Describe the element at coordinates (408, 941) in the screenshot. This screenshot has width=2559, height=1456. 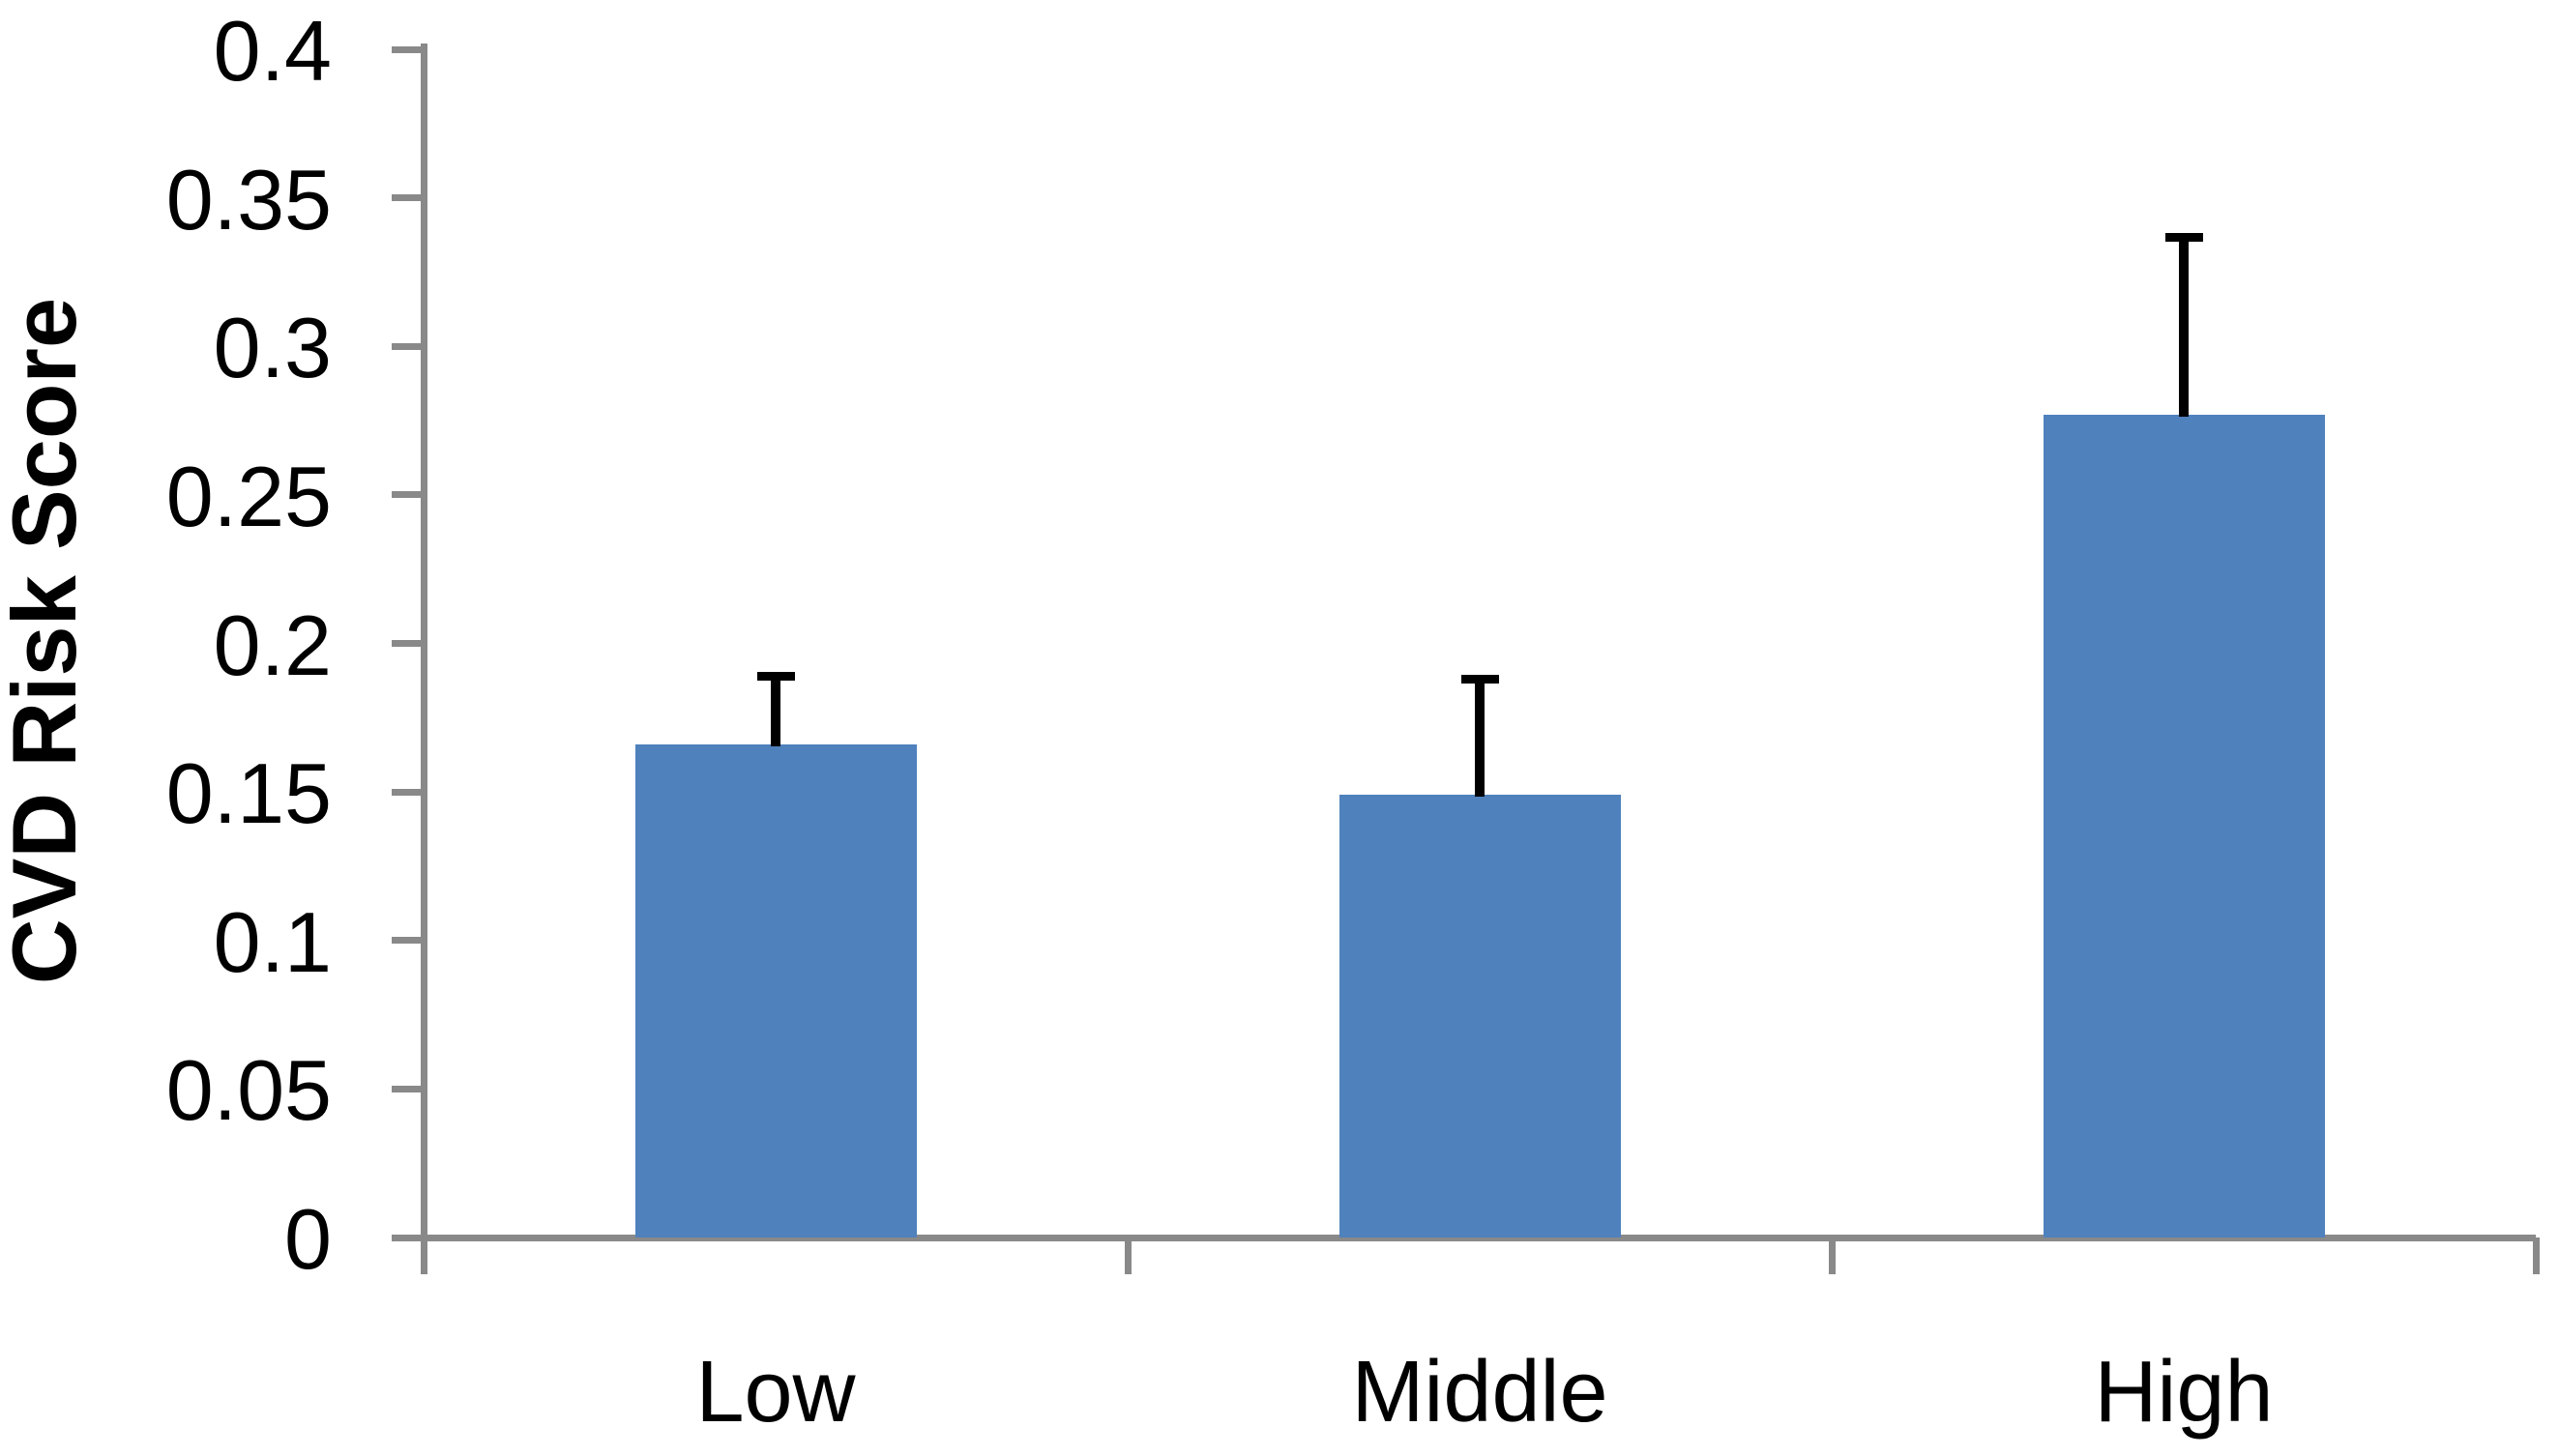
I see `y-tick-0.1` at that location.